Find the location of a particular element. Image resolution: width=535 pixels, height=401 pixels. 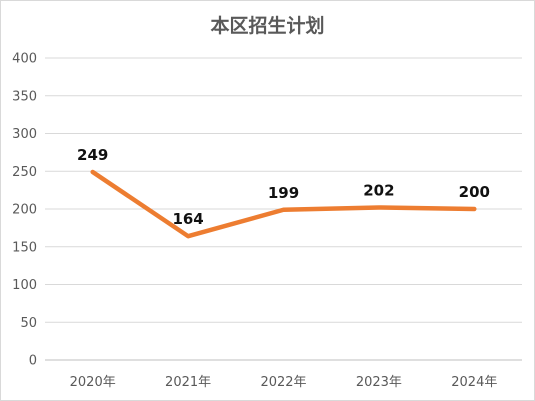

x-tick-label: 2023年 is located at coordinates (379, 382).